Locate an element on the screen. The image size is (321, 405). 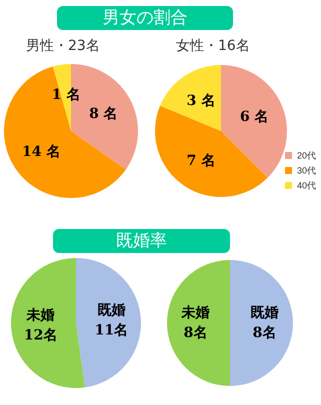
legend-label: 40代 is located at coordinates (306, 185).